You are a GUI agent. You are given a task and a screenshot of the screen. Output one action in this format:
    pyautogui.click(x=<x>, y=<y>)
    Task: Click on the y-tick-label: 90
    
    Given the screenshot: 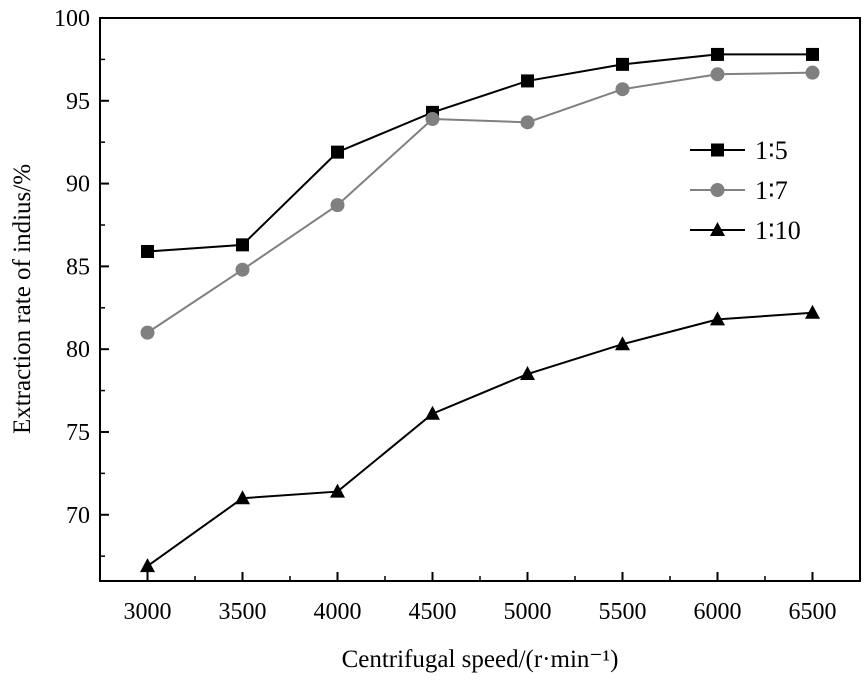 What is the action you would take?
    pyautogui.click(x=78, y=185)
    